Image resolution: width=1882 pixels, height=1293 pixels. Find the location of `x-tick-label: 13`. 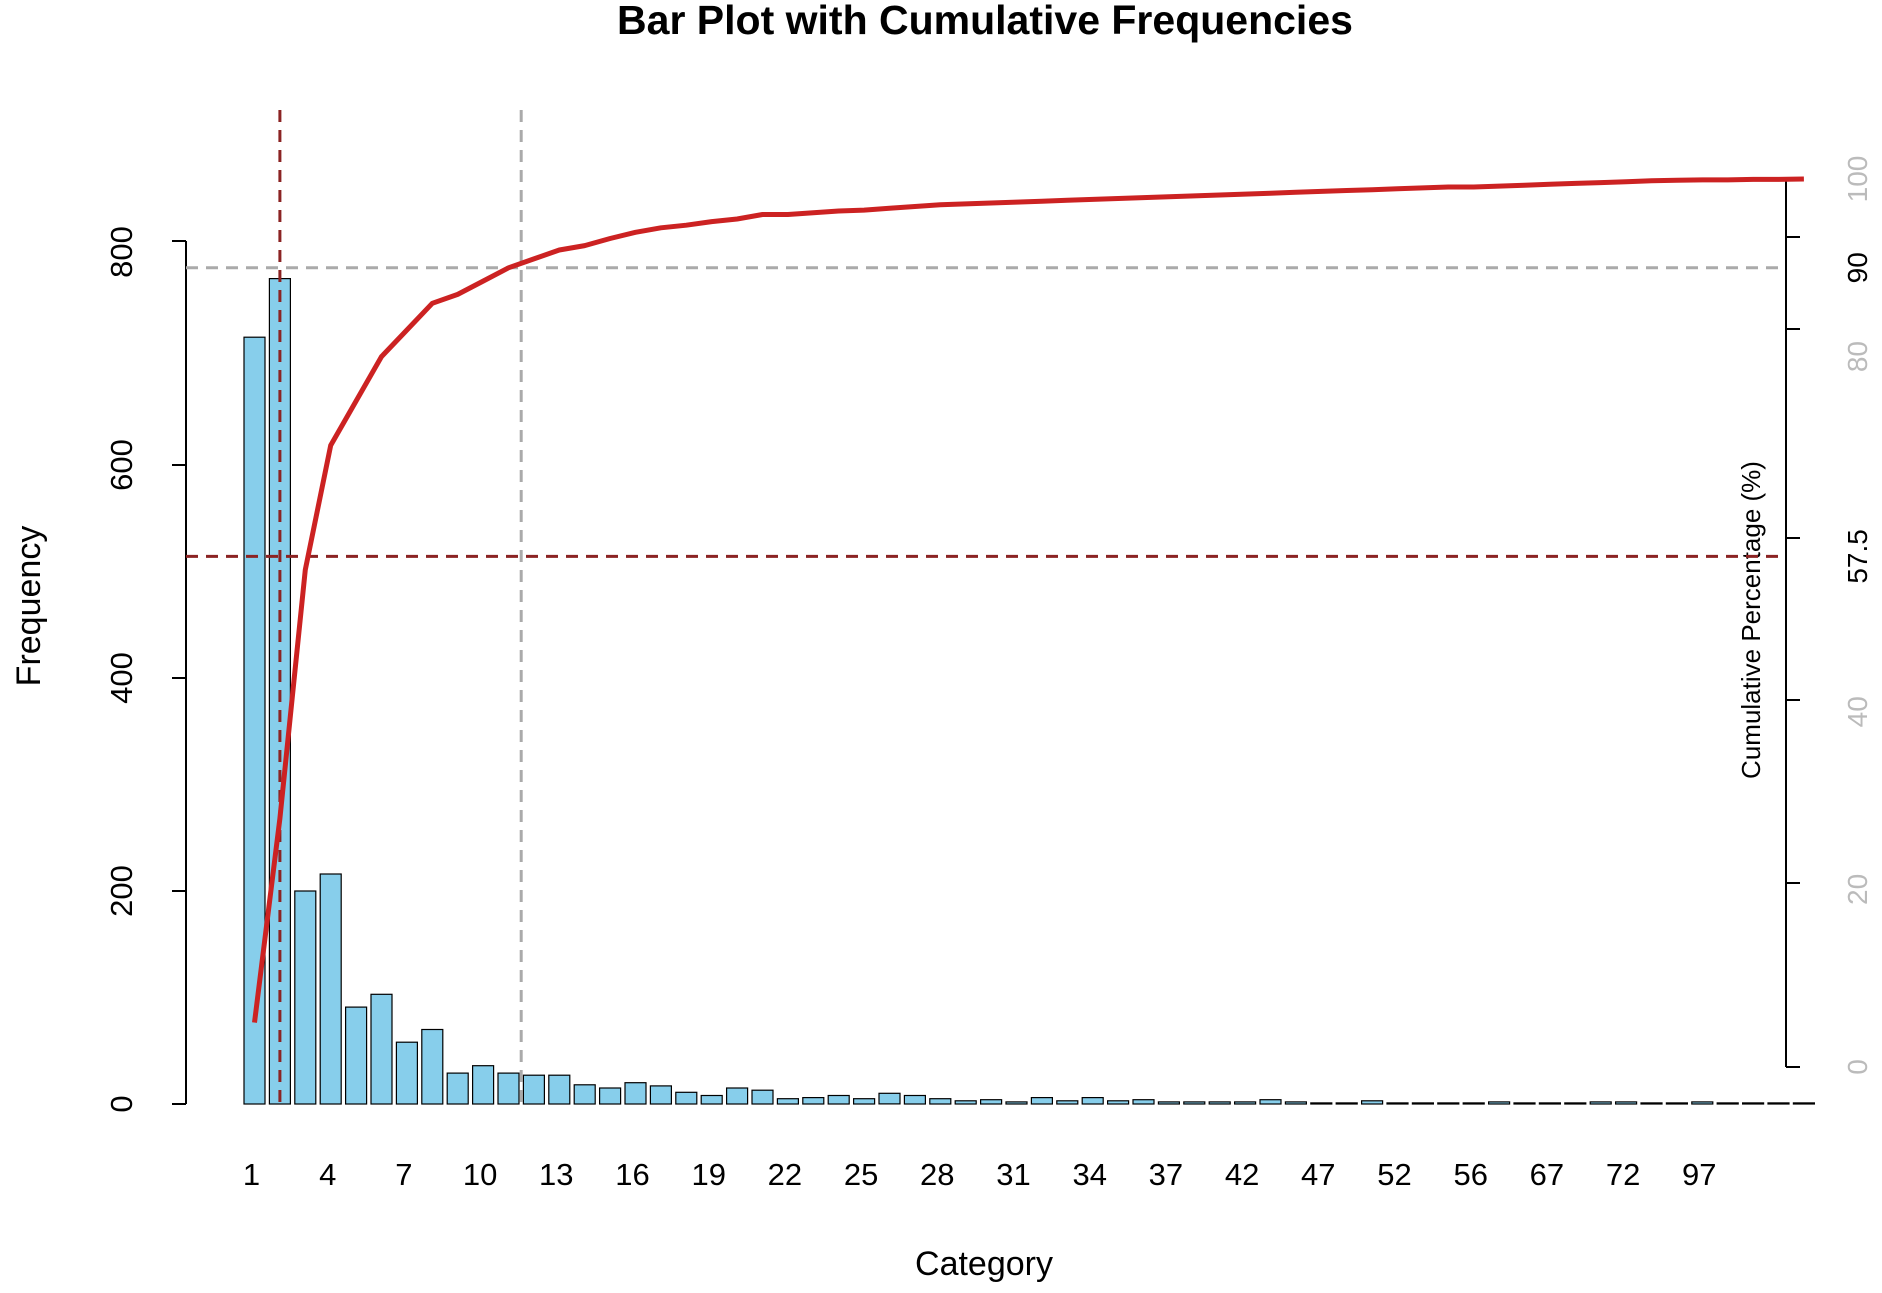

x-tick-label: 13 is located at coordinates (556, 1174).